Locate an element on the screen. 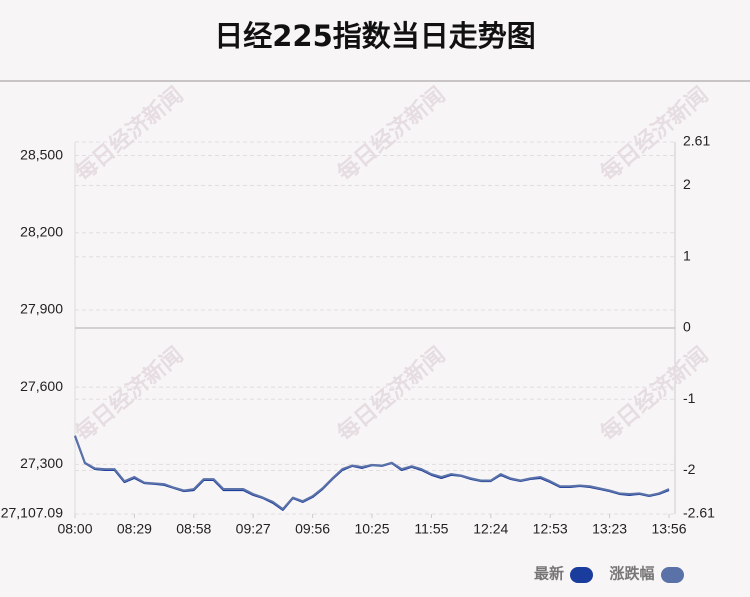  x-tick-label: 12:53 is located at coordinates (550, 529).